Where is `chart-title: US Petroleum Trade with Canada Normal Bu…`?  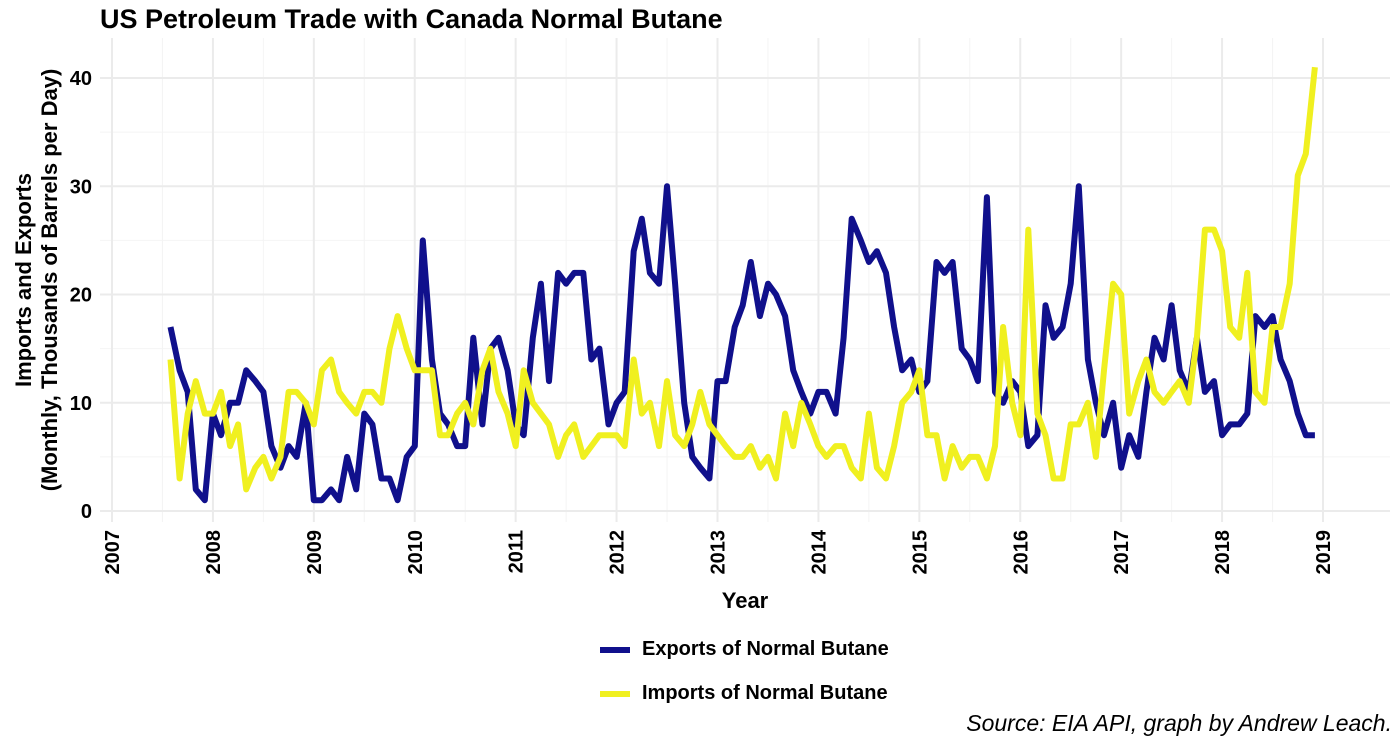
chart-title: US Petroleum Trade with Canada Normal Bu… is located at coordinates (411, 19).